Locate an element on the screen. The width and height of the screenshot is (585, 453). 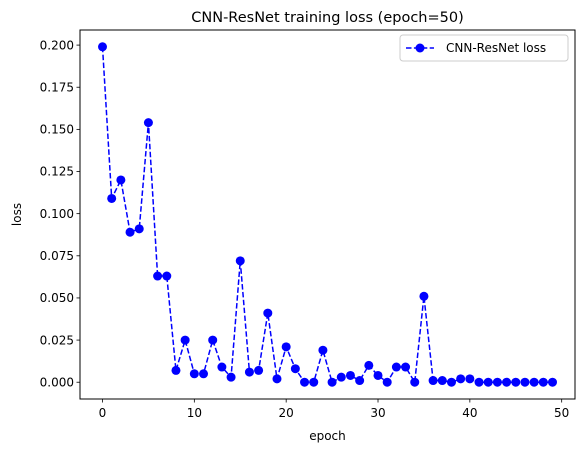
y-tick-label: 0.125 is located at coordinates (57, 172).